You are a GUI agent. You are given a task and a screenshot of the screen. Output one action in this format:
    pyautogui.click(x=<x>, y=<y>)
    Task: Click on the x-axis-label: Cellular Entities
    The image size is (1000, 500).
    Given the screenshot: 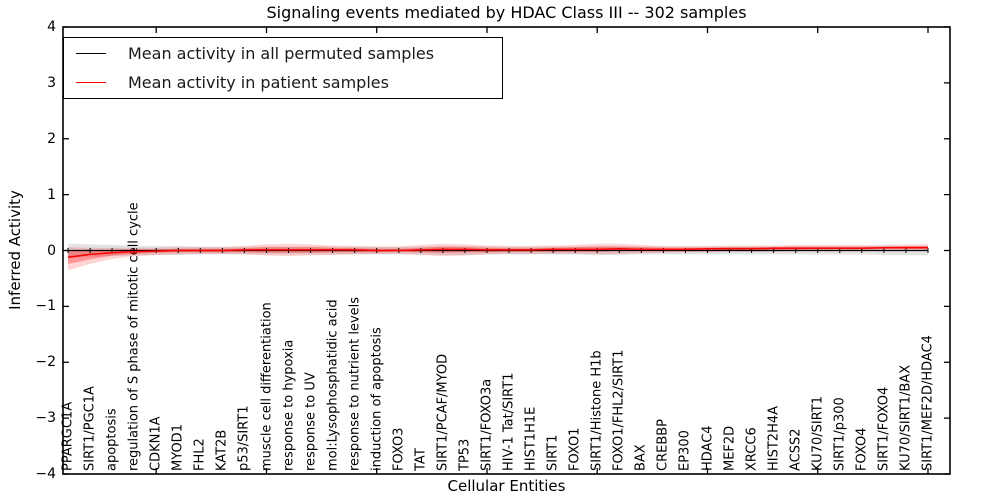 What is the action you would take?
    pyautogui.click(x=506, y=486)
    